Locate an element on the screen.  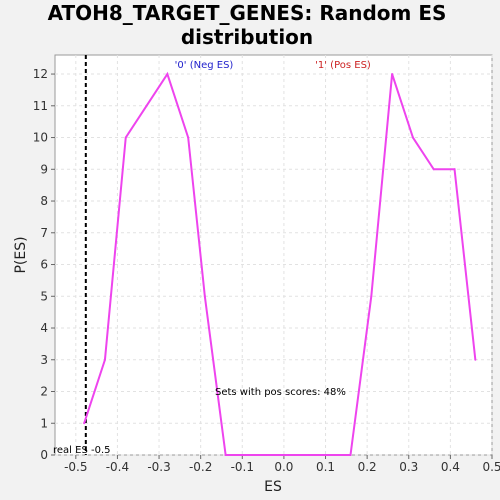
pos-es-label: '1' (Pos ES) is located at coordinates (343, 65).